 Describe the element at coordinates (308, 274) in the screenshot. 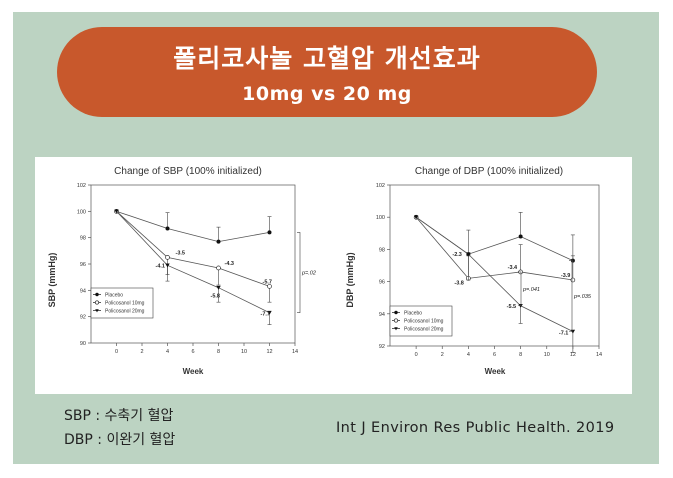

I see `sbp-pvalue-label: p=.02` at that location.